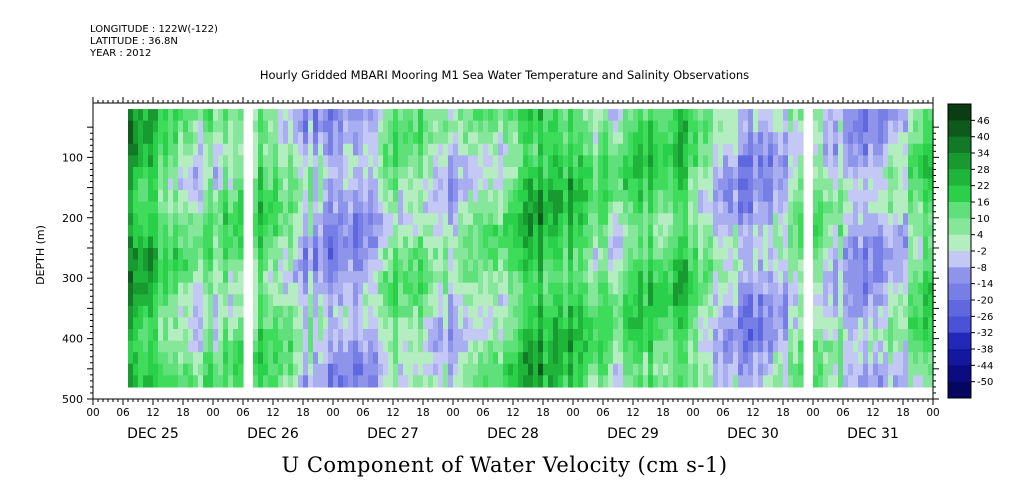 This screenshot has height=504, width=1009. I want to click on colorbar-swatch, so click(959, 292).